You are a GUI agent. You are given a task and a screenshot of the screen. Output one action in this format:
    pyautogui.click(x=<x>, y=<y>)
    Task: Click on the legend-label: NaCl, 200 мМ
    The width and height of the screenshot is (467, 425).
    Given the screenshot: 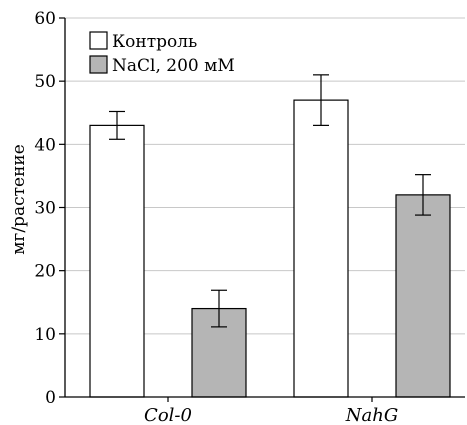 What is the action you would take?
    pyautogui.click(x=173, y=66)
    